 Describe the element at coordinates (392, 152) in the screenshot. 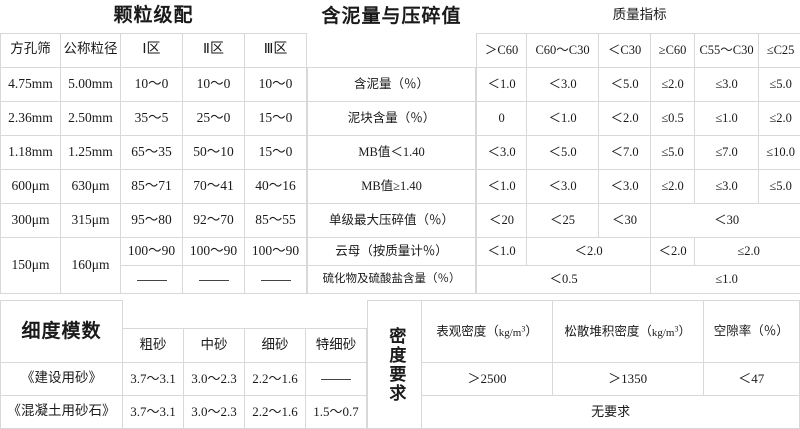

I see `clay-item-mb-low: MB值＜1.40` at that location.